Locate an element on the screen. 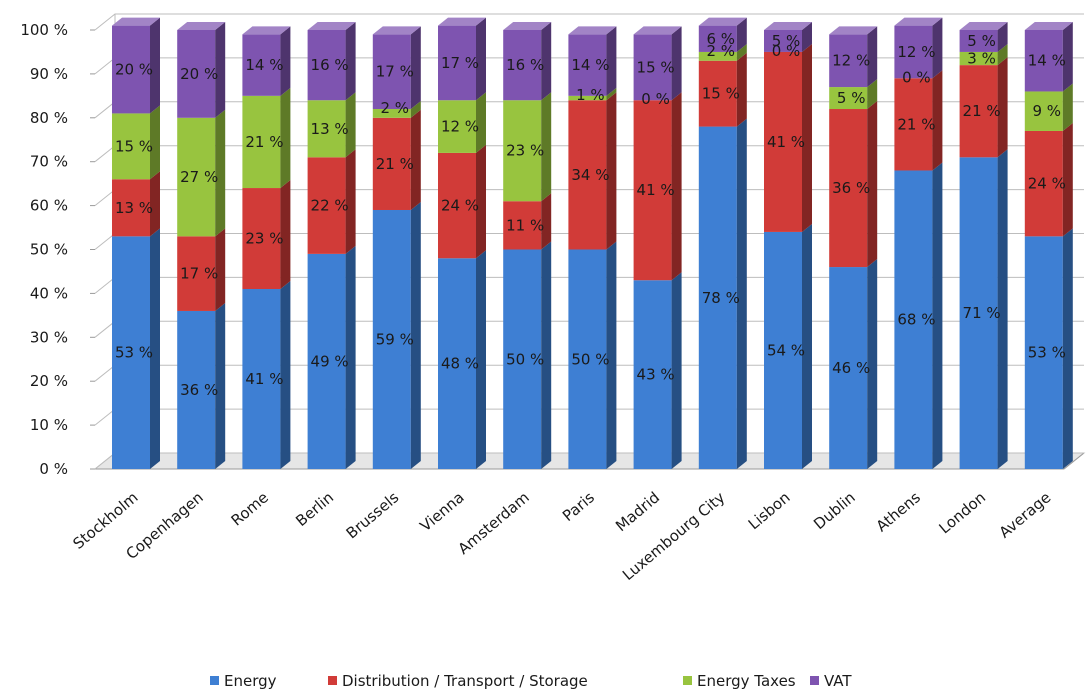  data-label: 53 % is located at coordinates (1047, 353).